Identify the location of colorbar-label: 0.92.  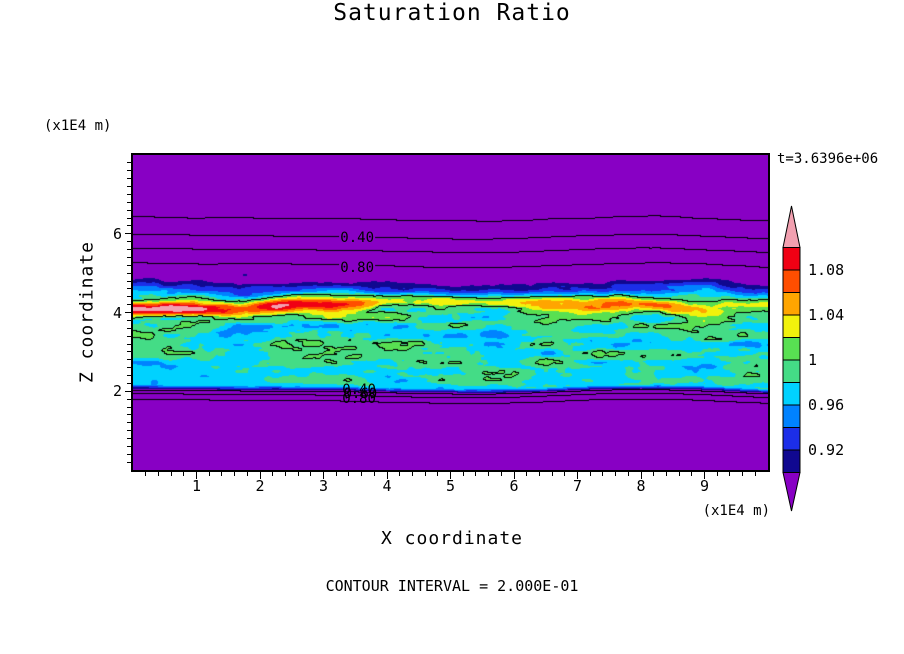
(826, 450).